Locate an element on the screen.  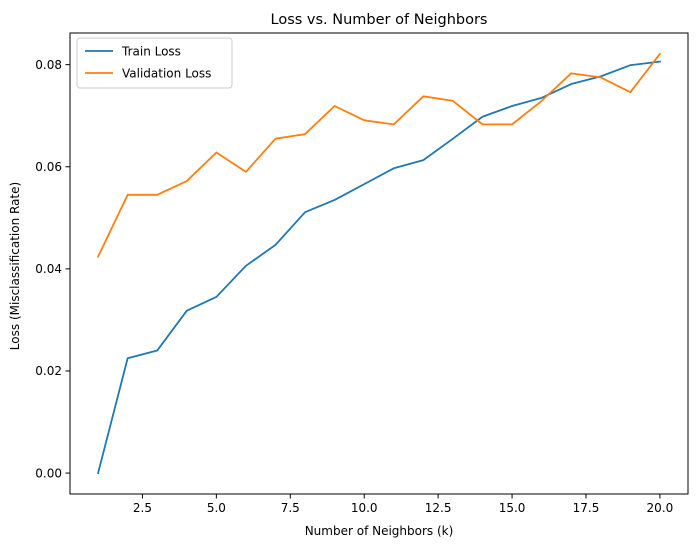
x-tick-label: 20.0 is located at coordinates (660, 508).